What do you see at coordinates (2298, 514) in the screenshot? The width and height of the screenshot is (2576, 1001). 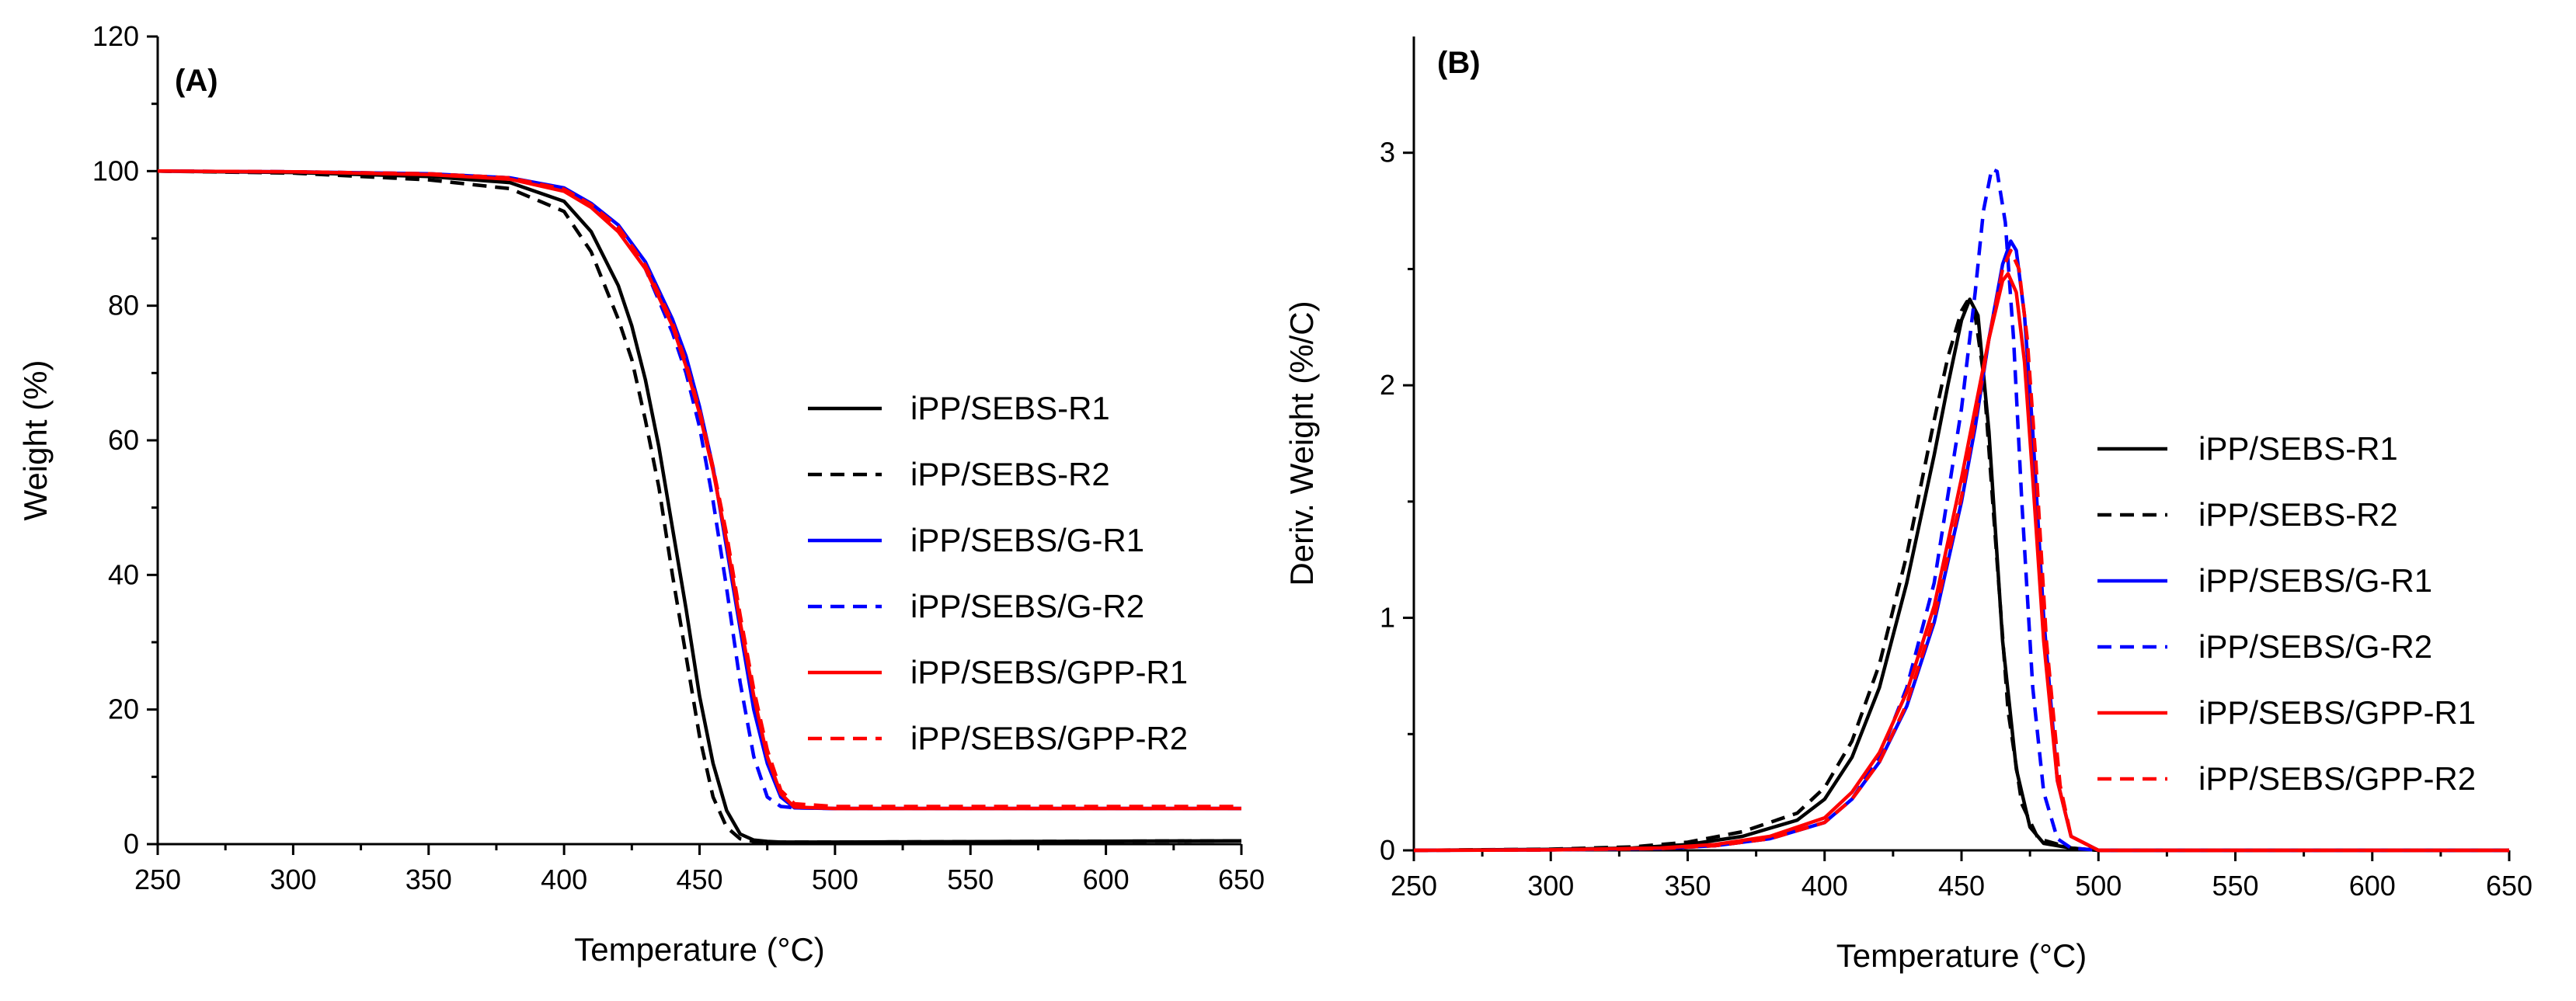 I see `legend-label-b: iPP/SEBS-R2` at bounding box center [2298, 514].